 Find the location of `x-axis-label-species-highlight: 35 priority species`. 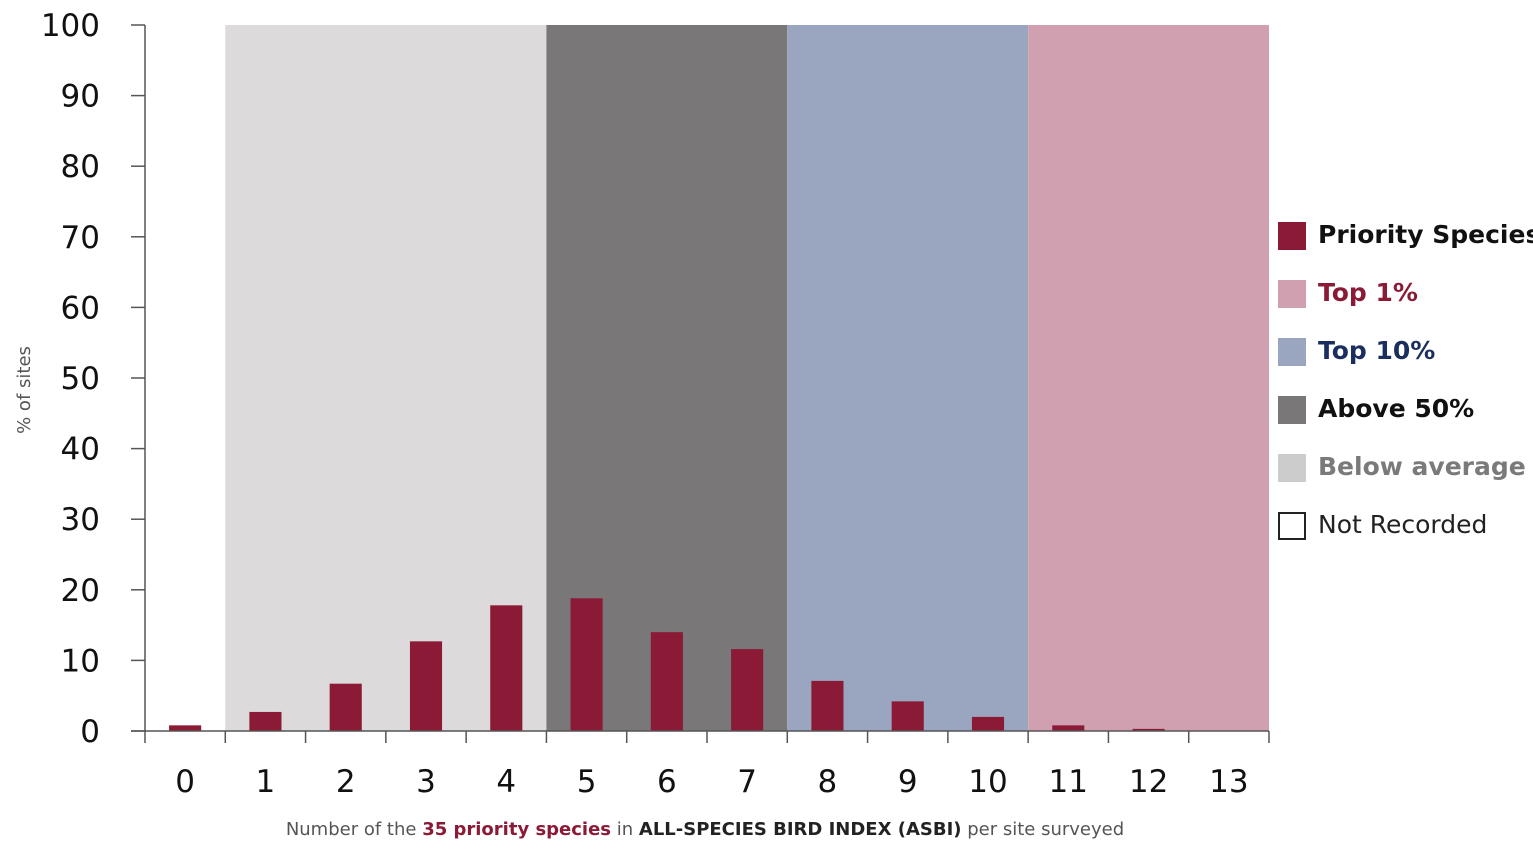

x-axis-label-species-highlight: 35 priority species is located at coordinates (517, 829).